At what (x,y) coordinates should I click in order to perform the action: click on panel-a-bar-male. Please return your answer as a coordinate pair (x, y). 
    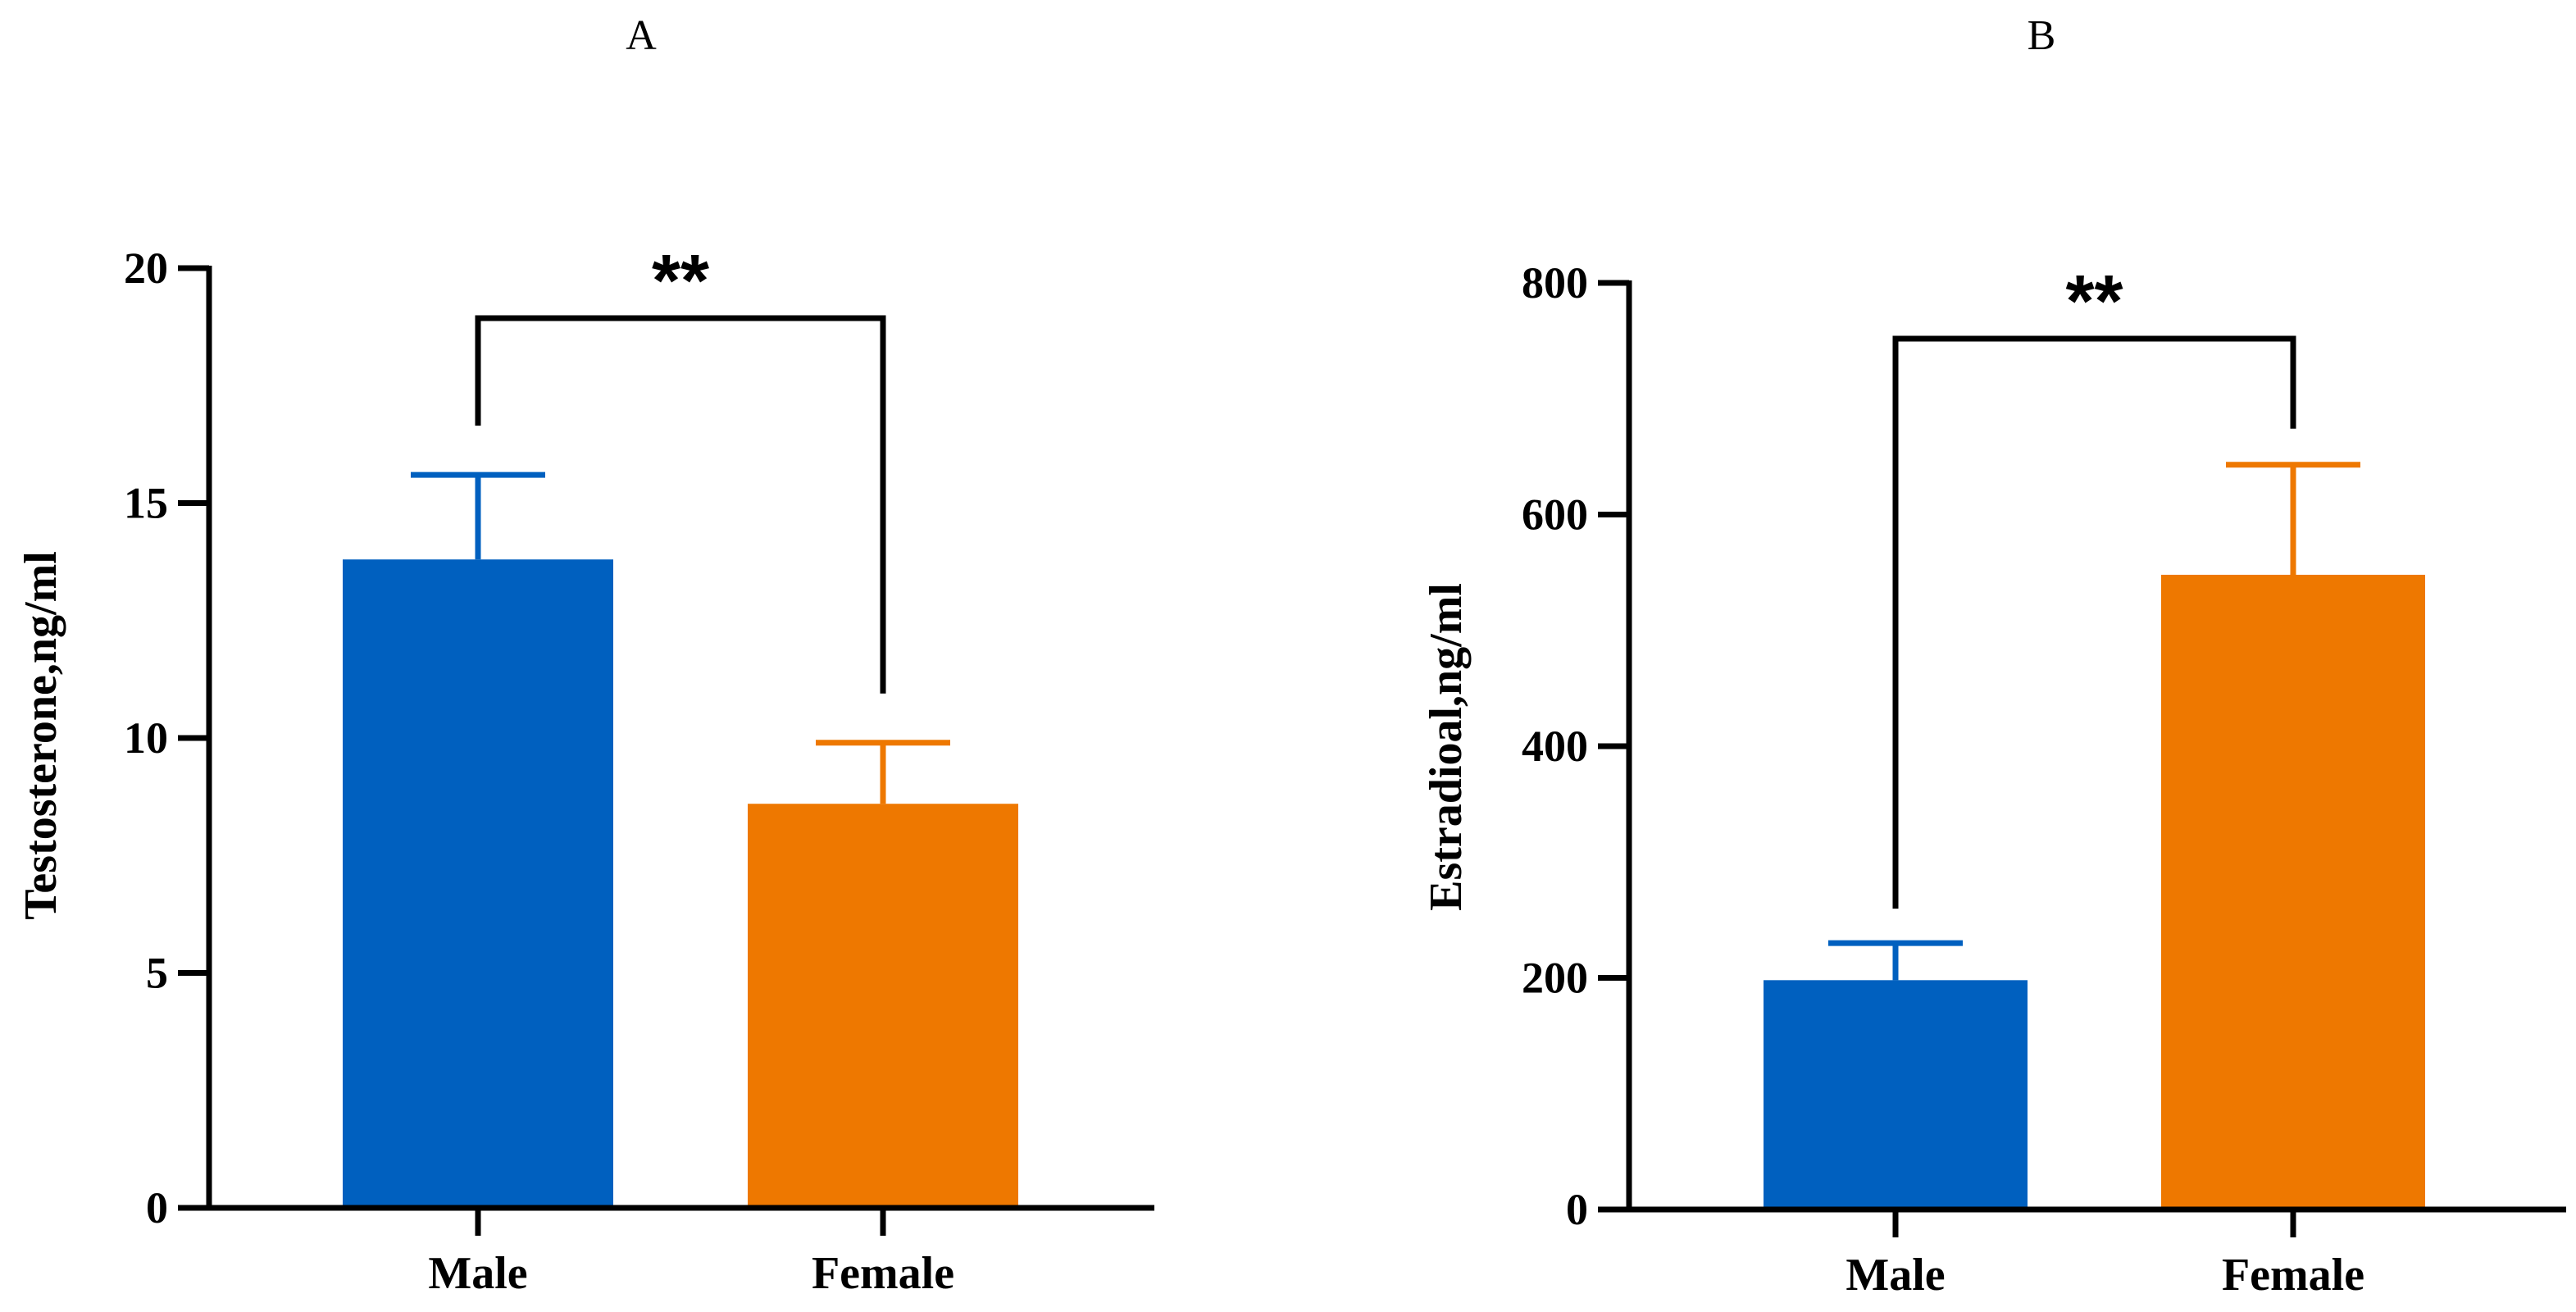
    Looking at the image, I should click on (478, 883).